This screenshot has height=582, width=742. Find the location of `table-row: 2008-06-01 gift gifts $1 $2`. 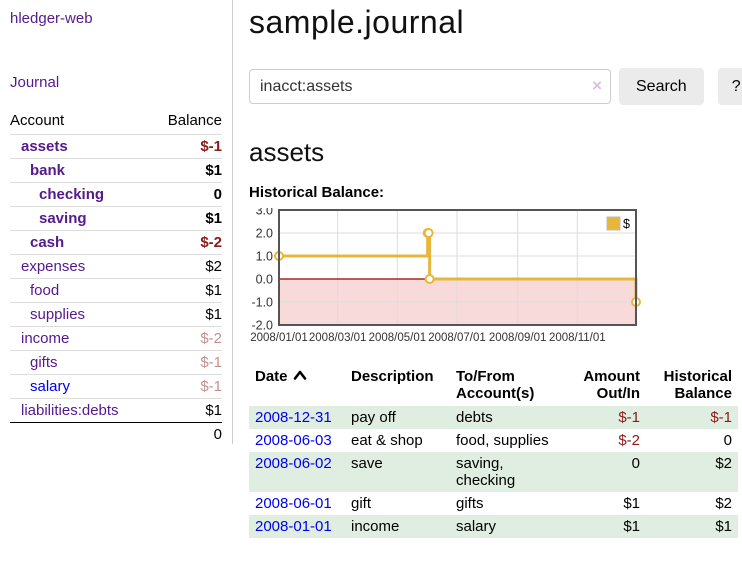

table-row: 2008-06-01 gift gifts $1 $2 is located at coordinates (493, 503).